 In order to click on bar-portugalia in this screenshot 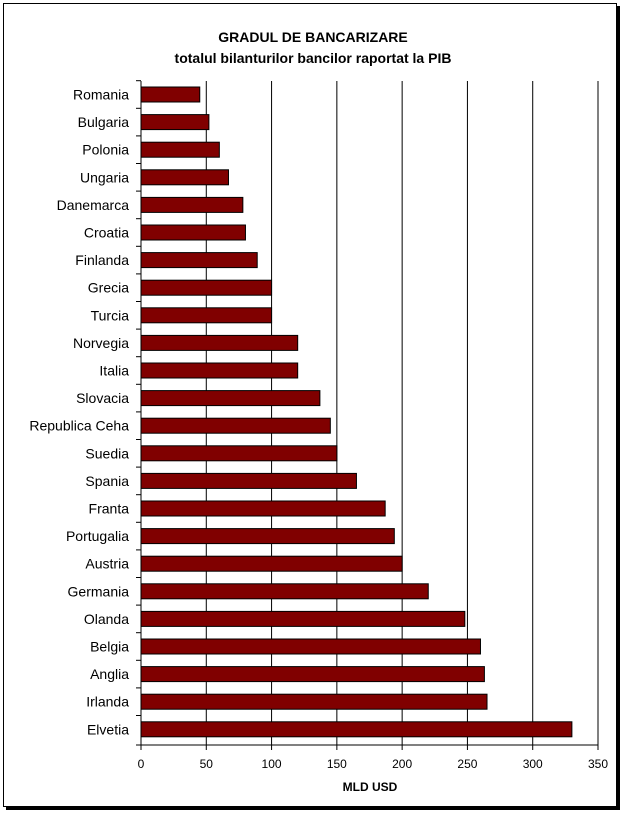, I will do `click(267, 536)`.